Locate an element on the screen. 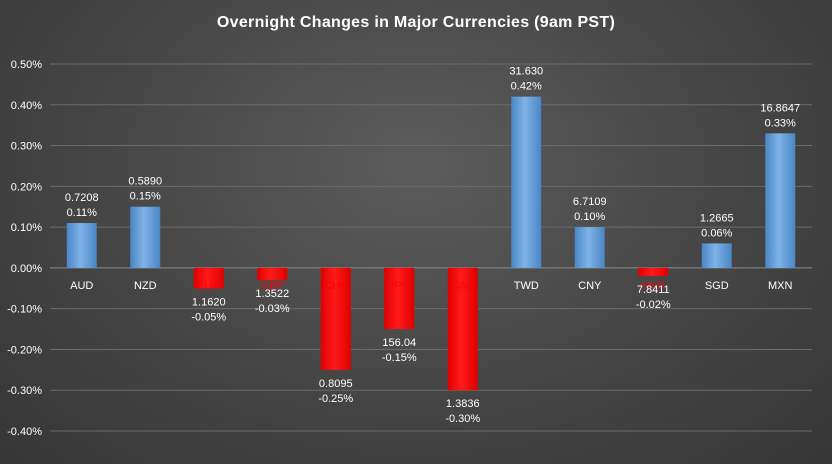 This screenshot has width=832, height=464. y-tick-label: 0.00% is located at coordinates (26, 269).